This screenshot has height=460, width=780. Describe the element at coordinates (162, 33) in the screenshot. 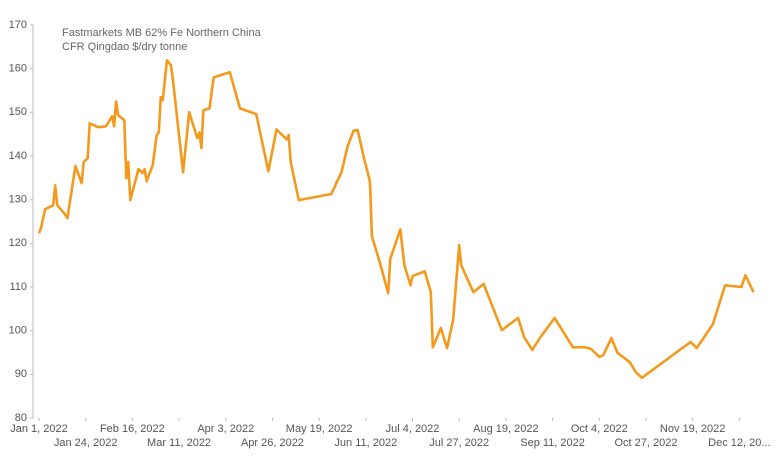

I see `chart-title: Fastmarkets MB 62% Fe Northern China` at that location.